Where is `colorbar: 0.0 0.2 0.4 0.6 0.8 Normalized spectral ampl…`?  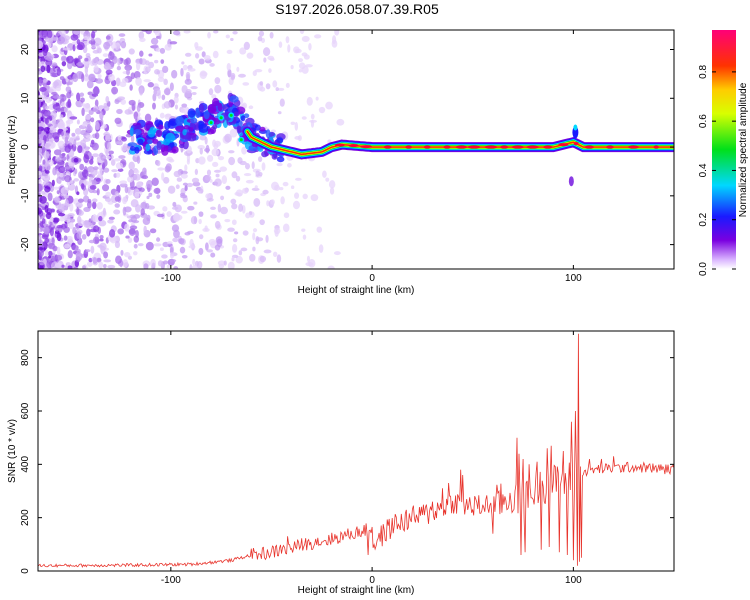 colorbar: 0.0 0.2 0.4 0.6 0.8 Normalized spectral ampl… is located at coordinates (723, 153).